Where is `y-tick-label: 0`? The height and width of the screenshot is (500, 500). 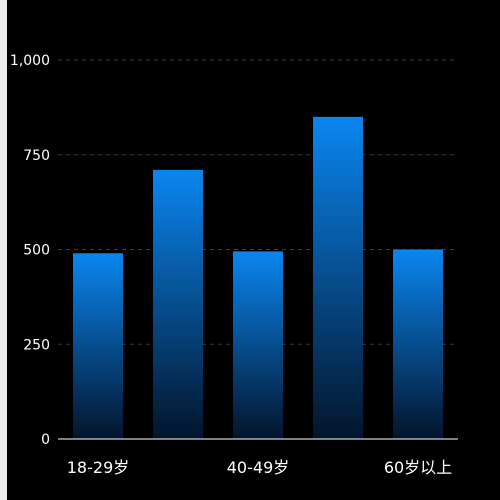
y-tick-label: 0 is located at coordinates (45, 440).